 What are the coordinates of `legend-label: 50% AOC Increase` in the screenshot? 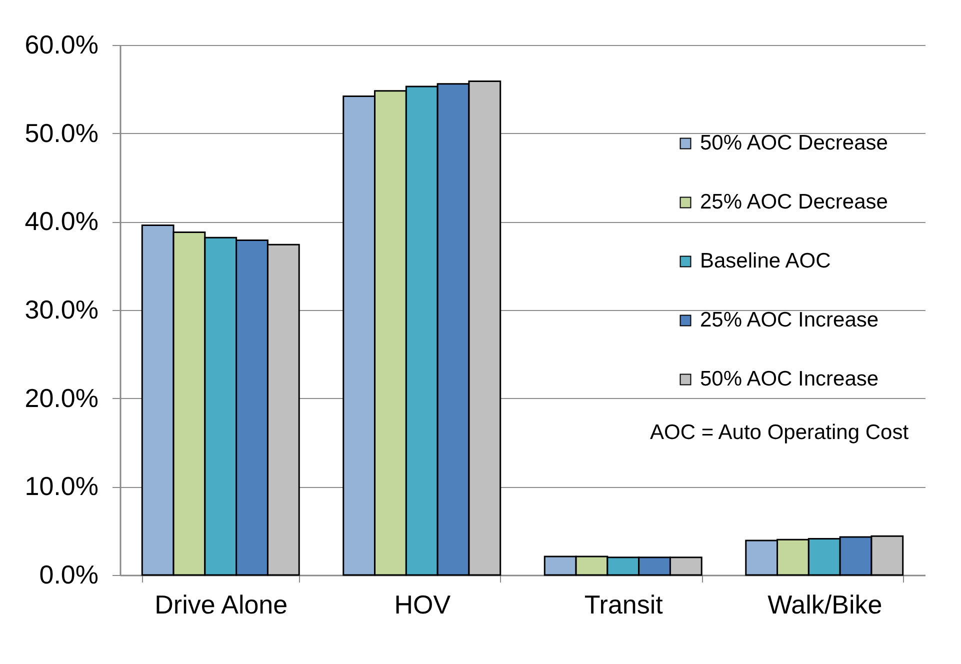 It's located at (789, 379).